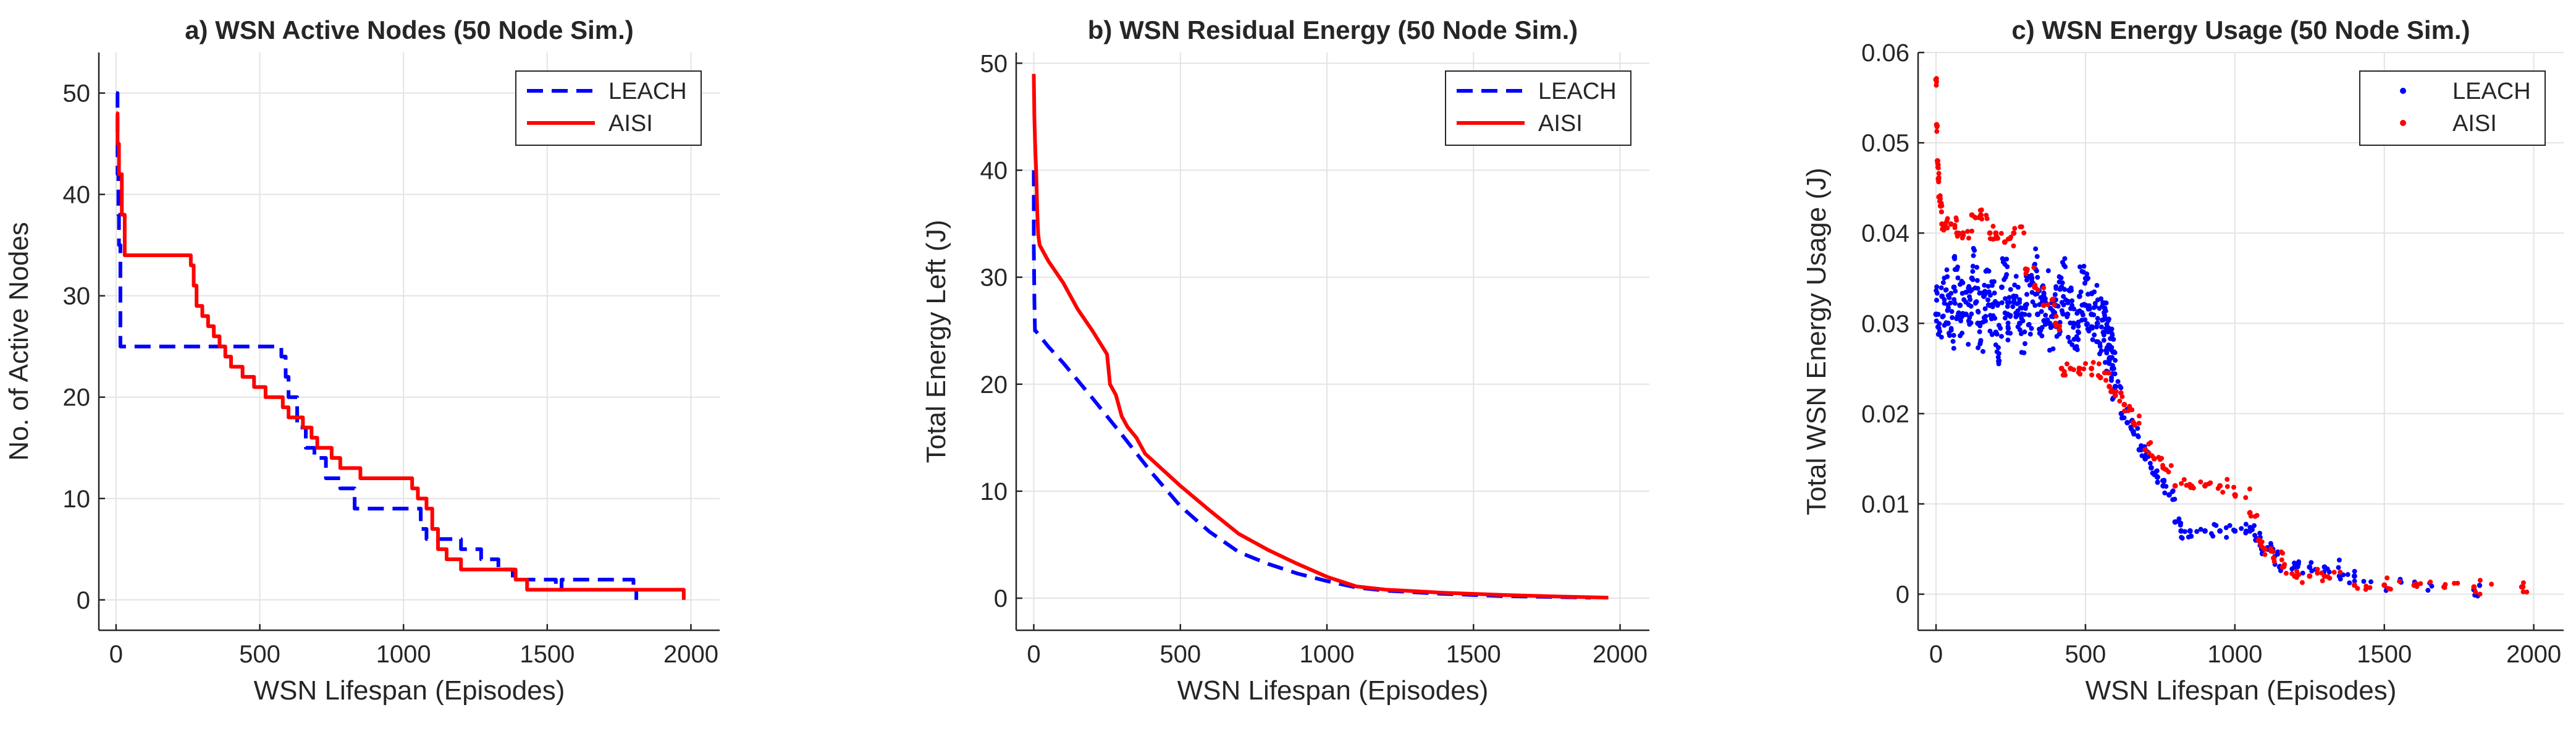  What do you see at coordinates (409, 690) in the screenshot?
I see `x-axis-label: WSN Lifespan (Episodes)` at bounding box center [409, 690].